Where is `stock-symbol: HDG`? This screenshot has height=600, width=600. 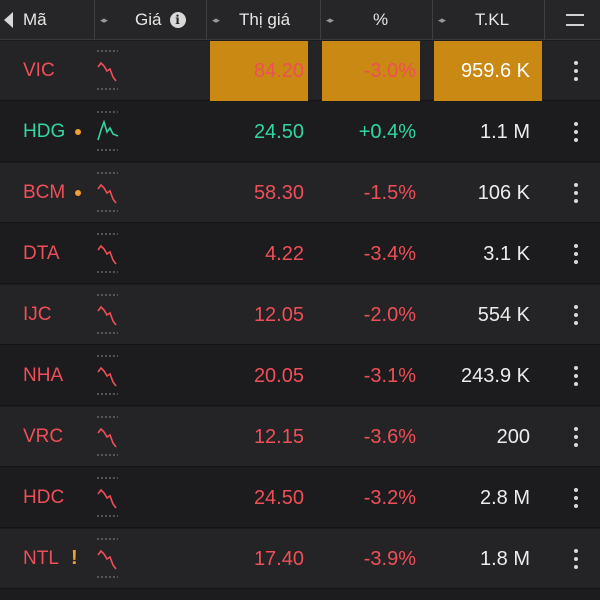
stock-symbol: HDG is located at coordinates (44, 131).